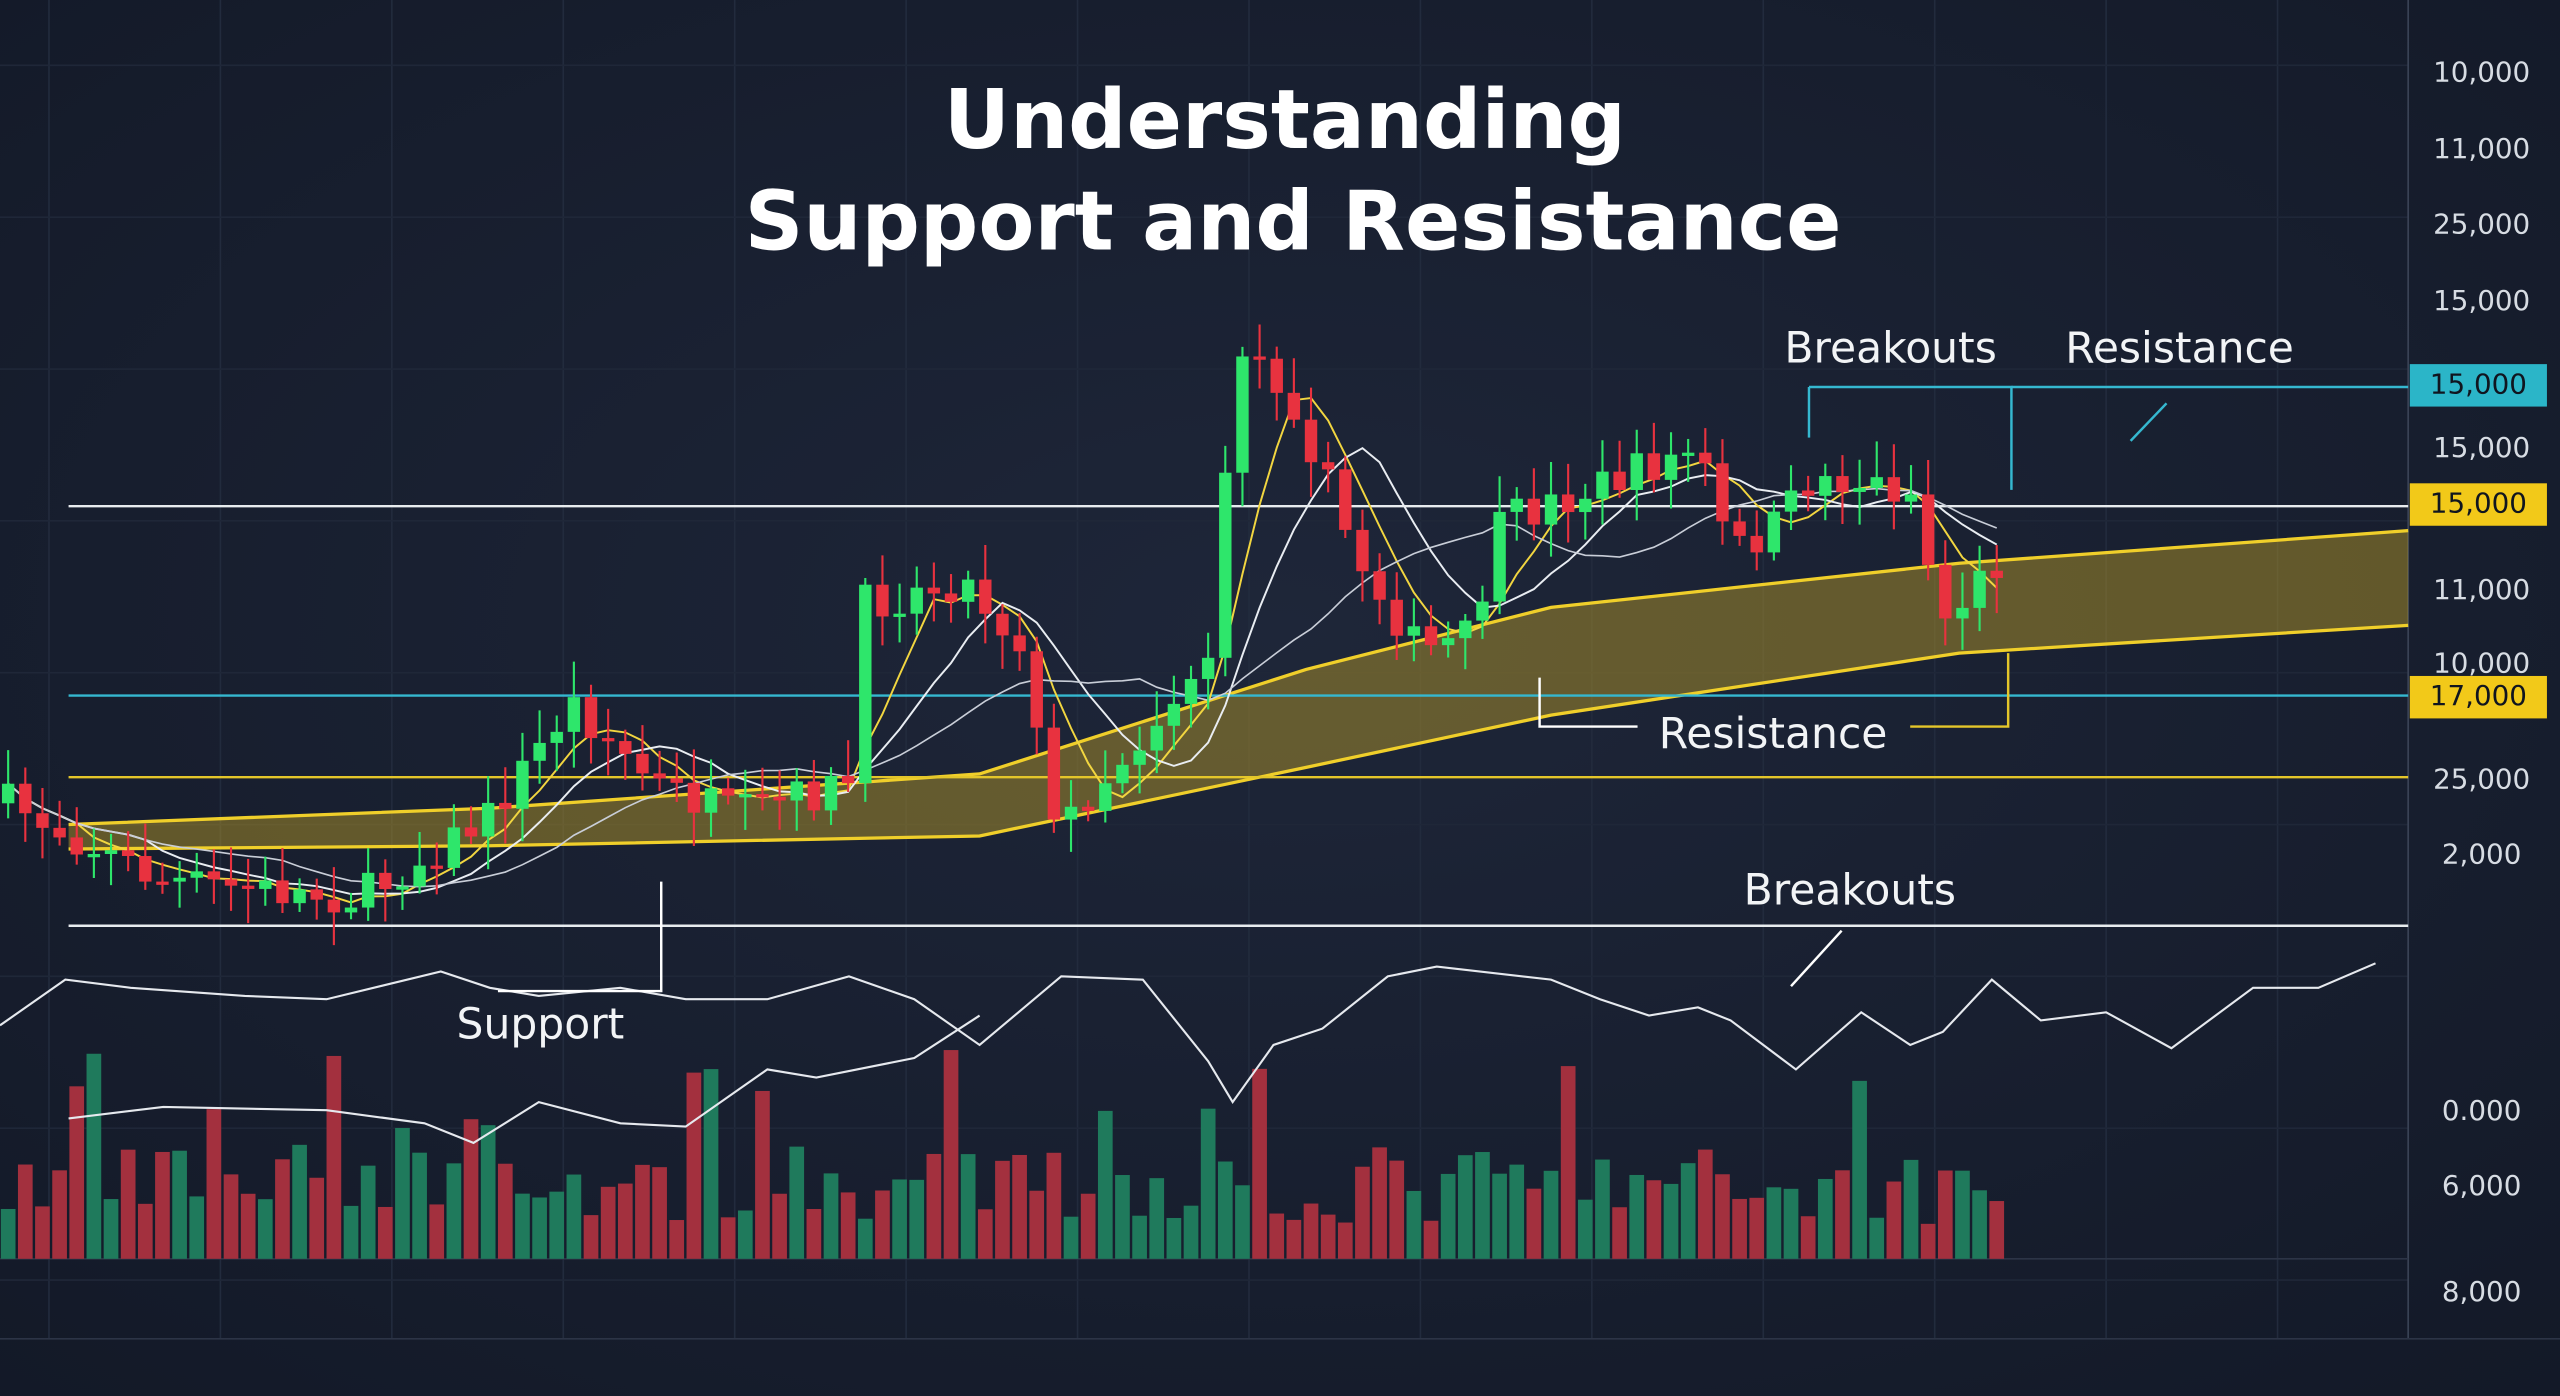  What do you see at coordinates (2481, 1291) in the screenshot?
I see `axis-label: 8,000` at bounding box center [2481, 1291].